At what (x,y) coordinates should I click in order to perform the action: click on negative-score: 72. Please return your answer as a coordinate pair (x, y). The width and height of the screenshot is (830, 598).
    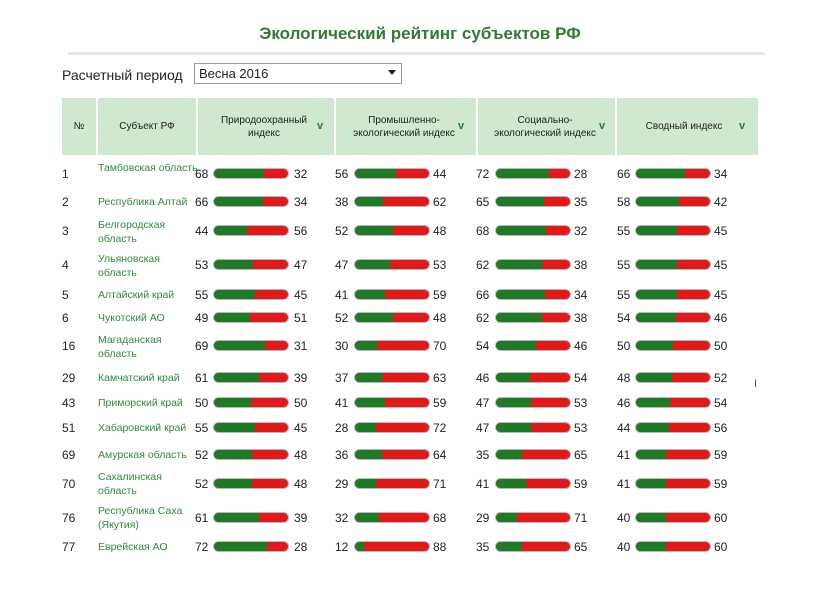
    Looking at the image, I should click on (440, 428).